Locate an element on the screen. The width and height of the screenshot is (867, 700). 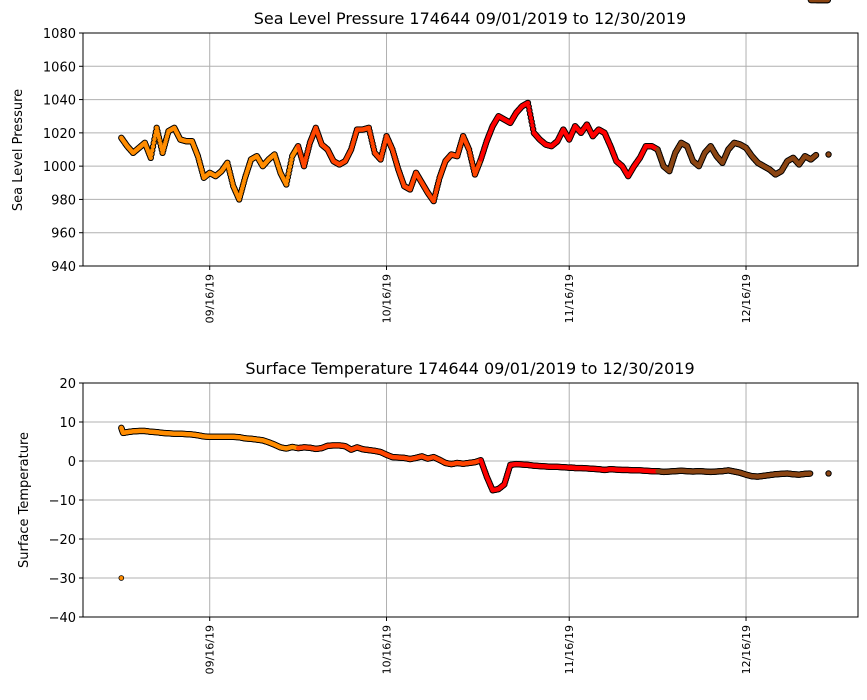
y-tick-label: −10 is located at coordinates (62, 501).